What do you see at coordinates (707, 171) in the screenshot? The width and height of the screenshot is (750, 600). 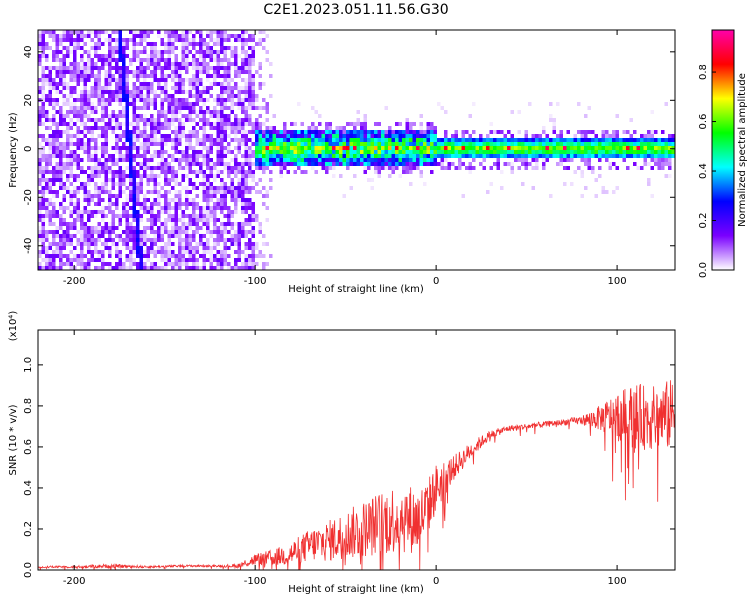 I see `colorbar-ticks: 0.00.20.40.60.8` at bounding box center [707, 171].